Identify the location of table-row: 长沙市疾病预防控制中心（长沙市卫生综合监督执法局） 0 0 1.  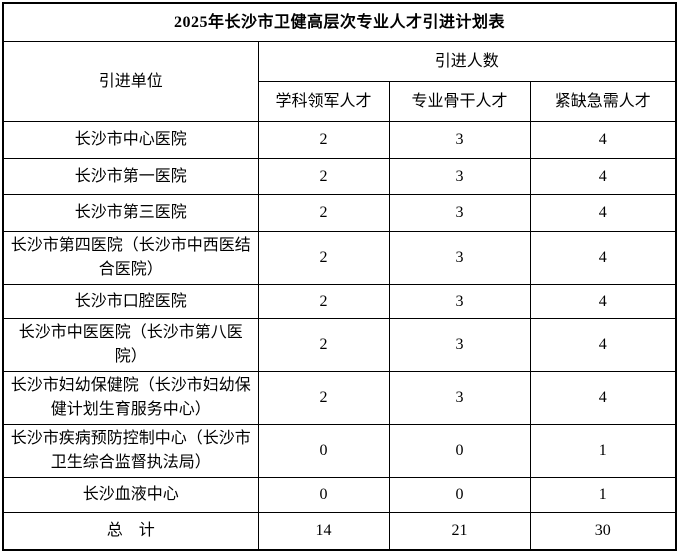
(339, 451).